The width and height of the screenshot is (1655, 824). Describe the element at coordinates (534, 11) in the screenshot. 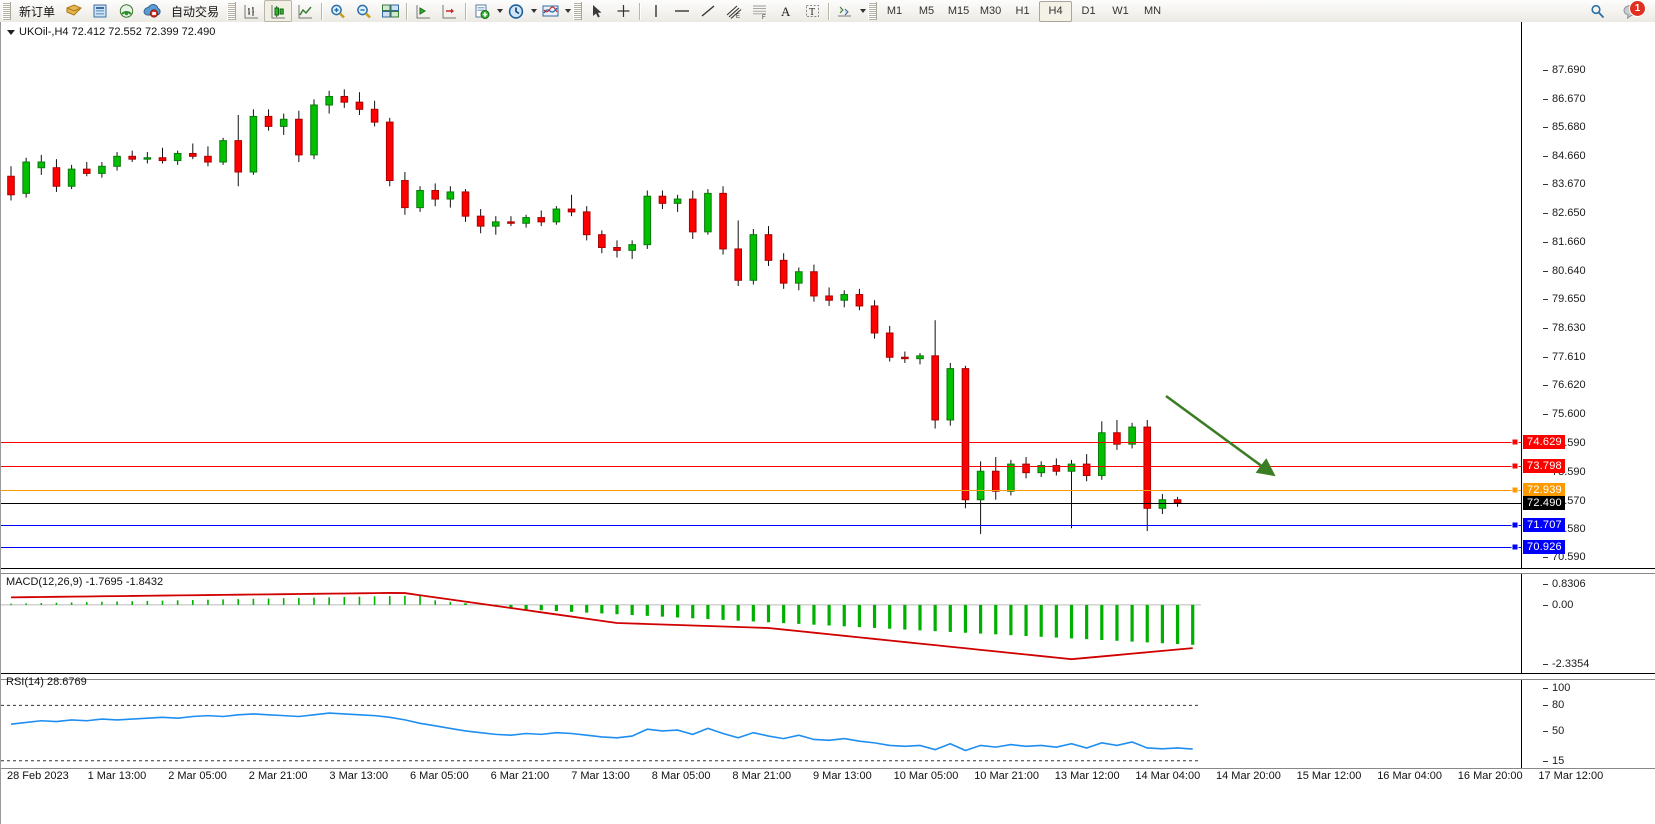

I see `period-chevron-down-icon` at that location.